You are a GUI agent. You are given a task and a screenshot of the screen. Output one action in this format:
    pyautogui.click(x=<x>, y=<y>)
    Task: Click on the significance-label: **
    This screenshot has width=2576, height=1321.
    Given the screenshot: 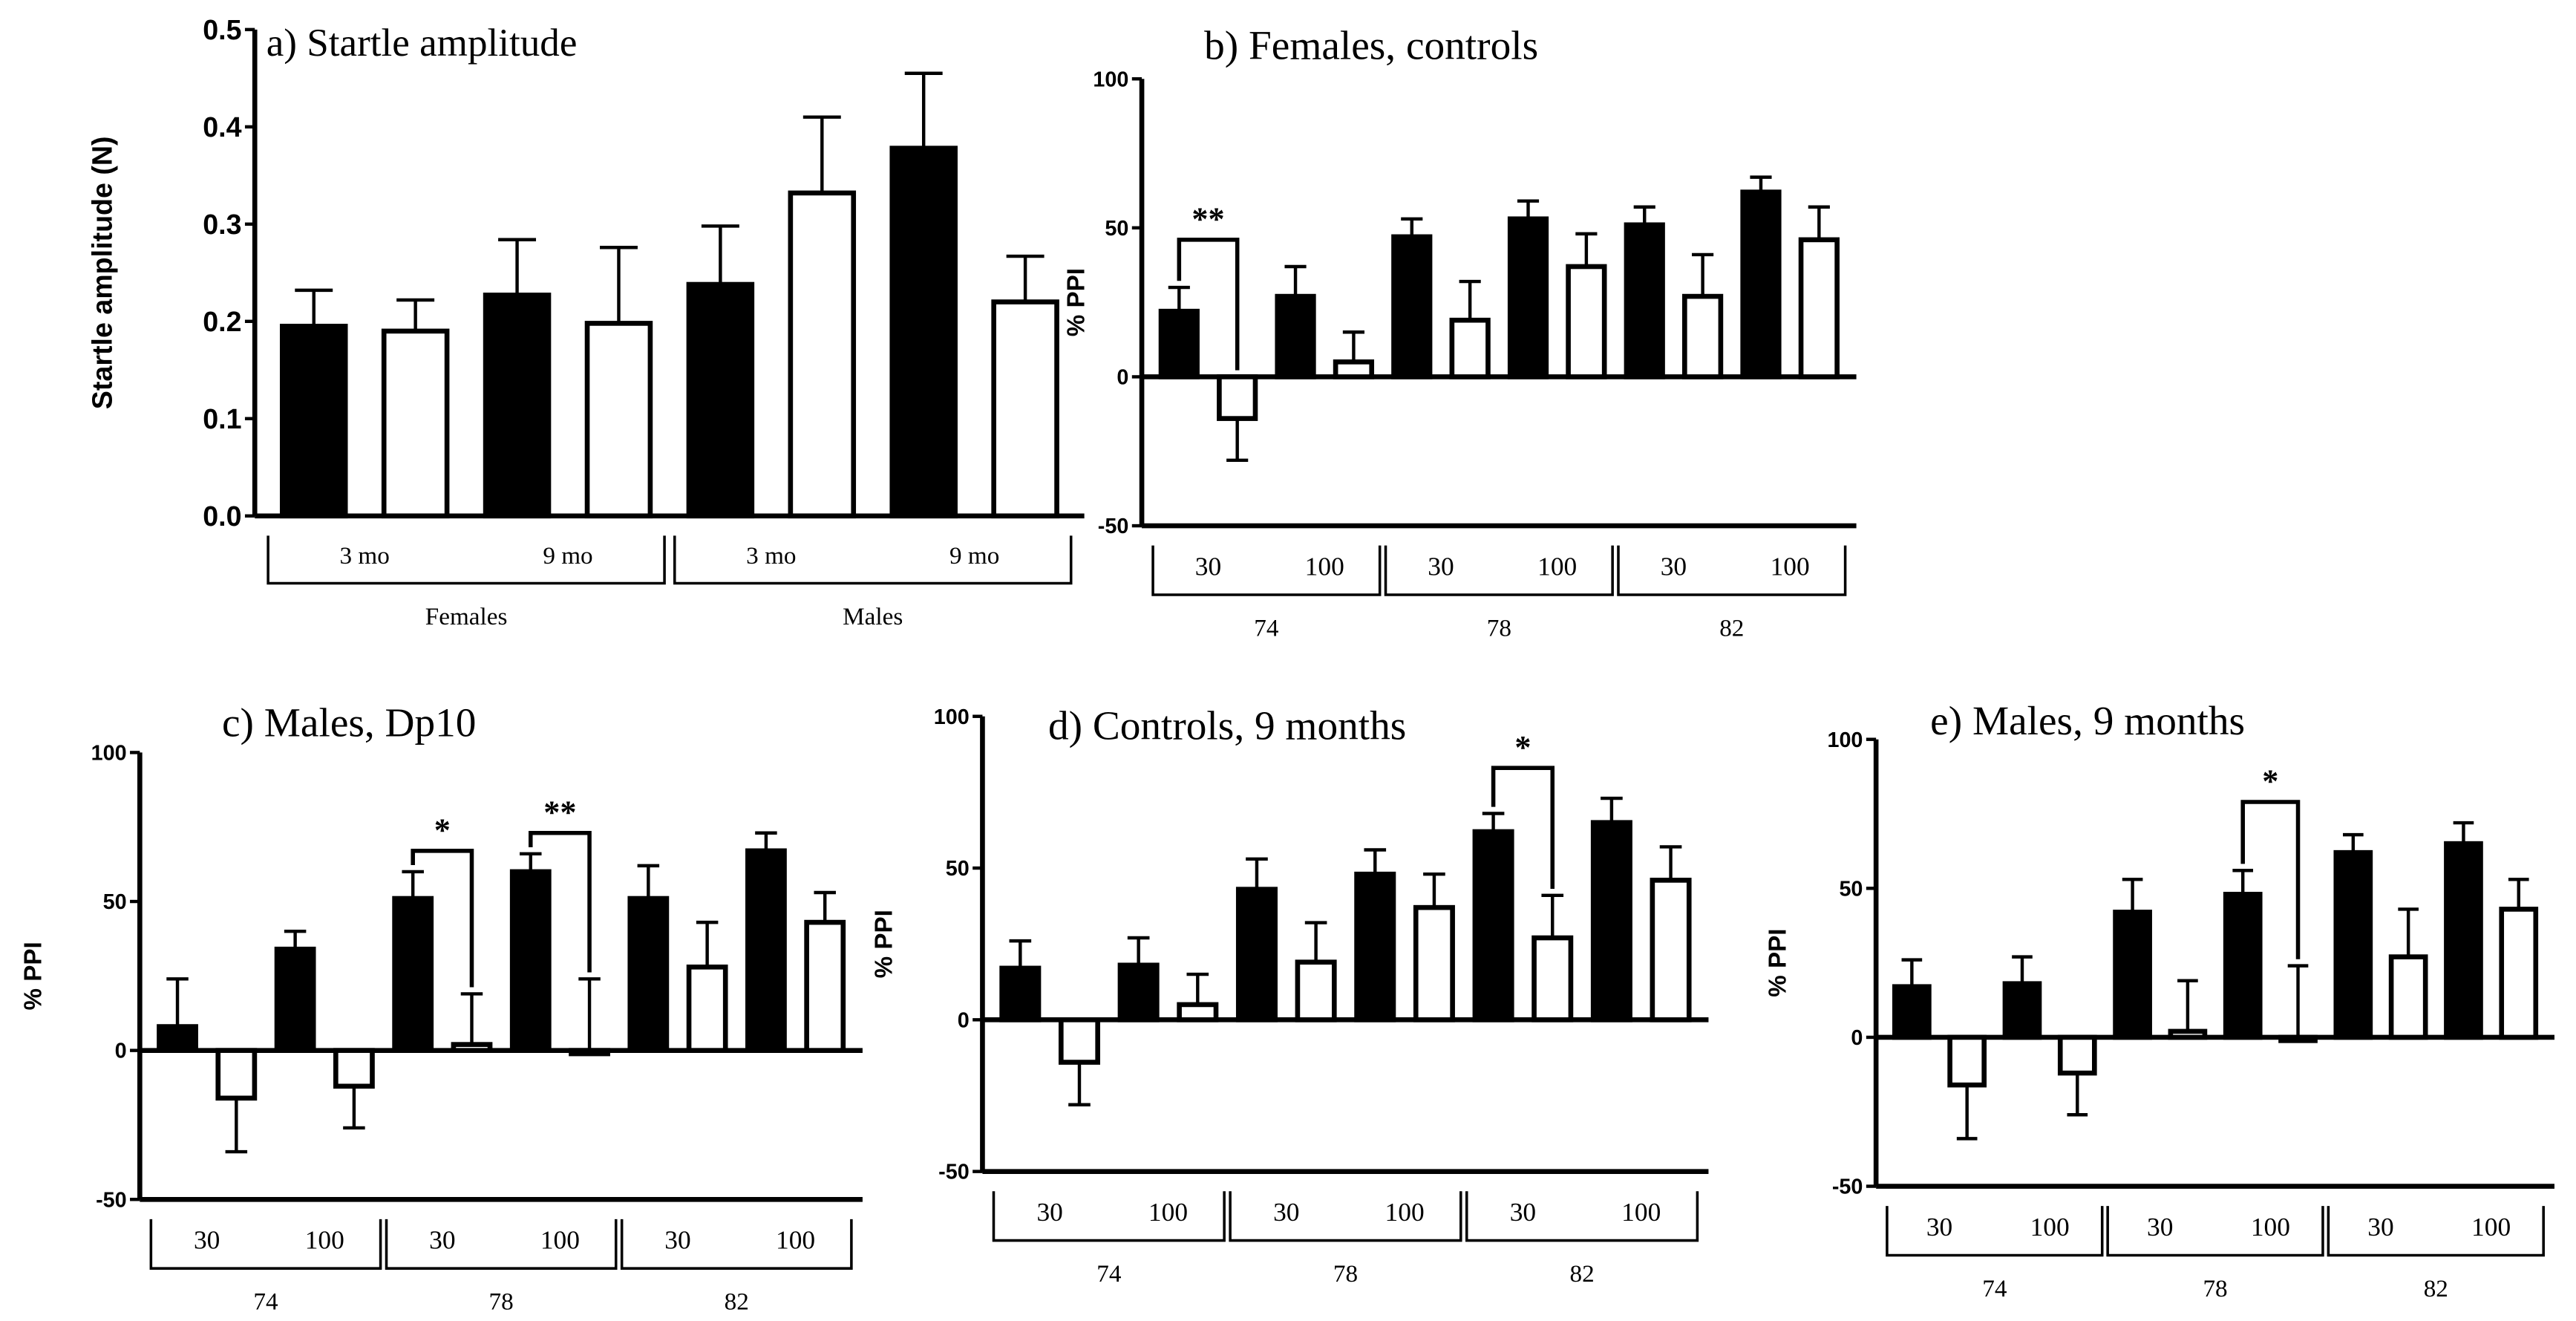 What is the action you would take?
    pyautogui.click(x=1207, y=219)
    